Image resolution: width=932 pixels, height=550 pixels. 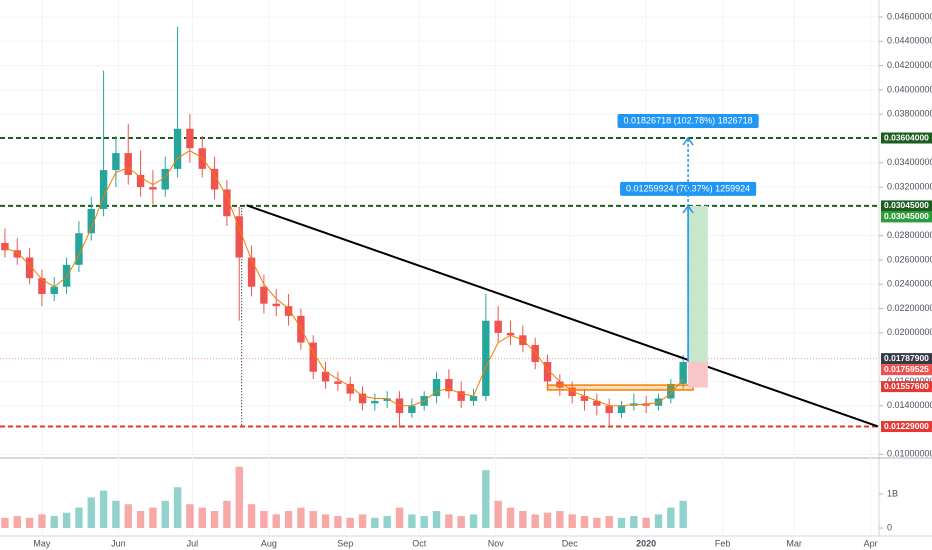 What do you see at coordinates (345, 543) in the screenshot?
I see `x-tick-label: Sep` at bounding box center [345, 543].